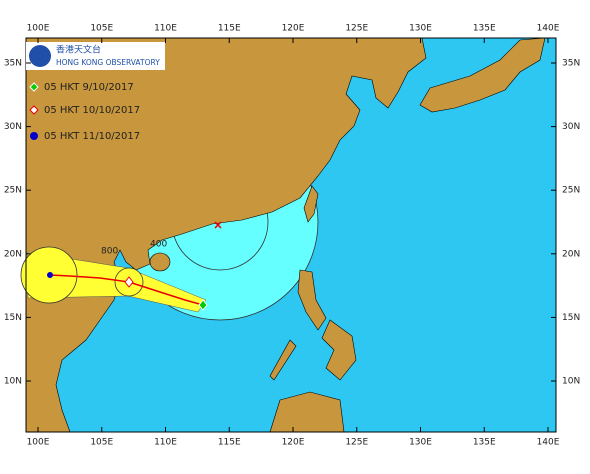  Describe the element at coordinates (89, 87) in the screenshot. I see `legend-label: 05 HKT 9/10/2017` at that location.